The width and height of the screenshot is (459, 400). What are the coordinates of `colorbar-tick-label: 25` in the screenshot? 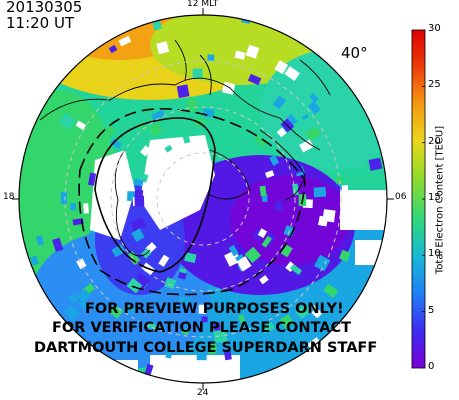 It's located at (434, 85).